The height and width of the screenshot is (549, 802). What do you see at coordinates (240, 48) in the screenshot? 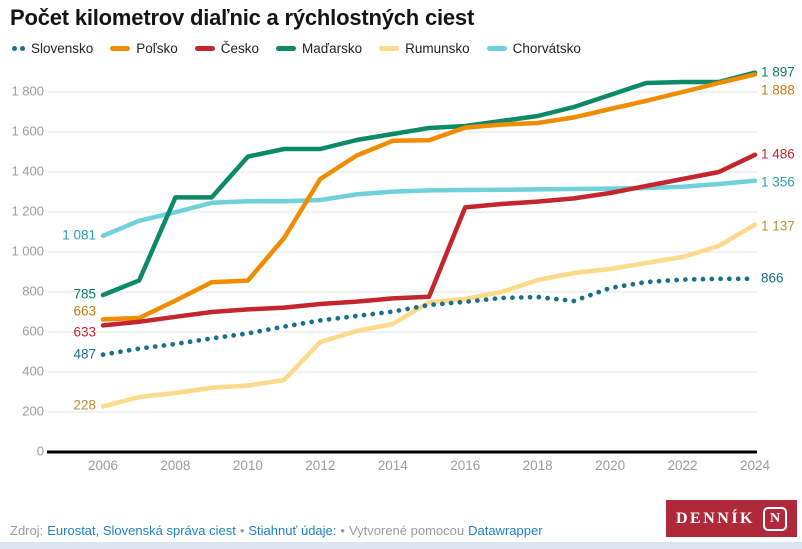
I see `legend-label: Česko` at bounding box center [240, 48].